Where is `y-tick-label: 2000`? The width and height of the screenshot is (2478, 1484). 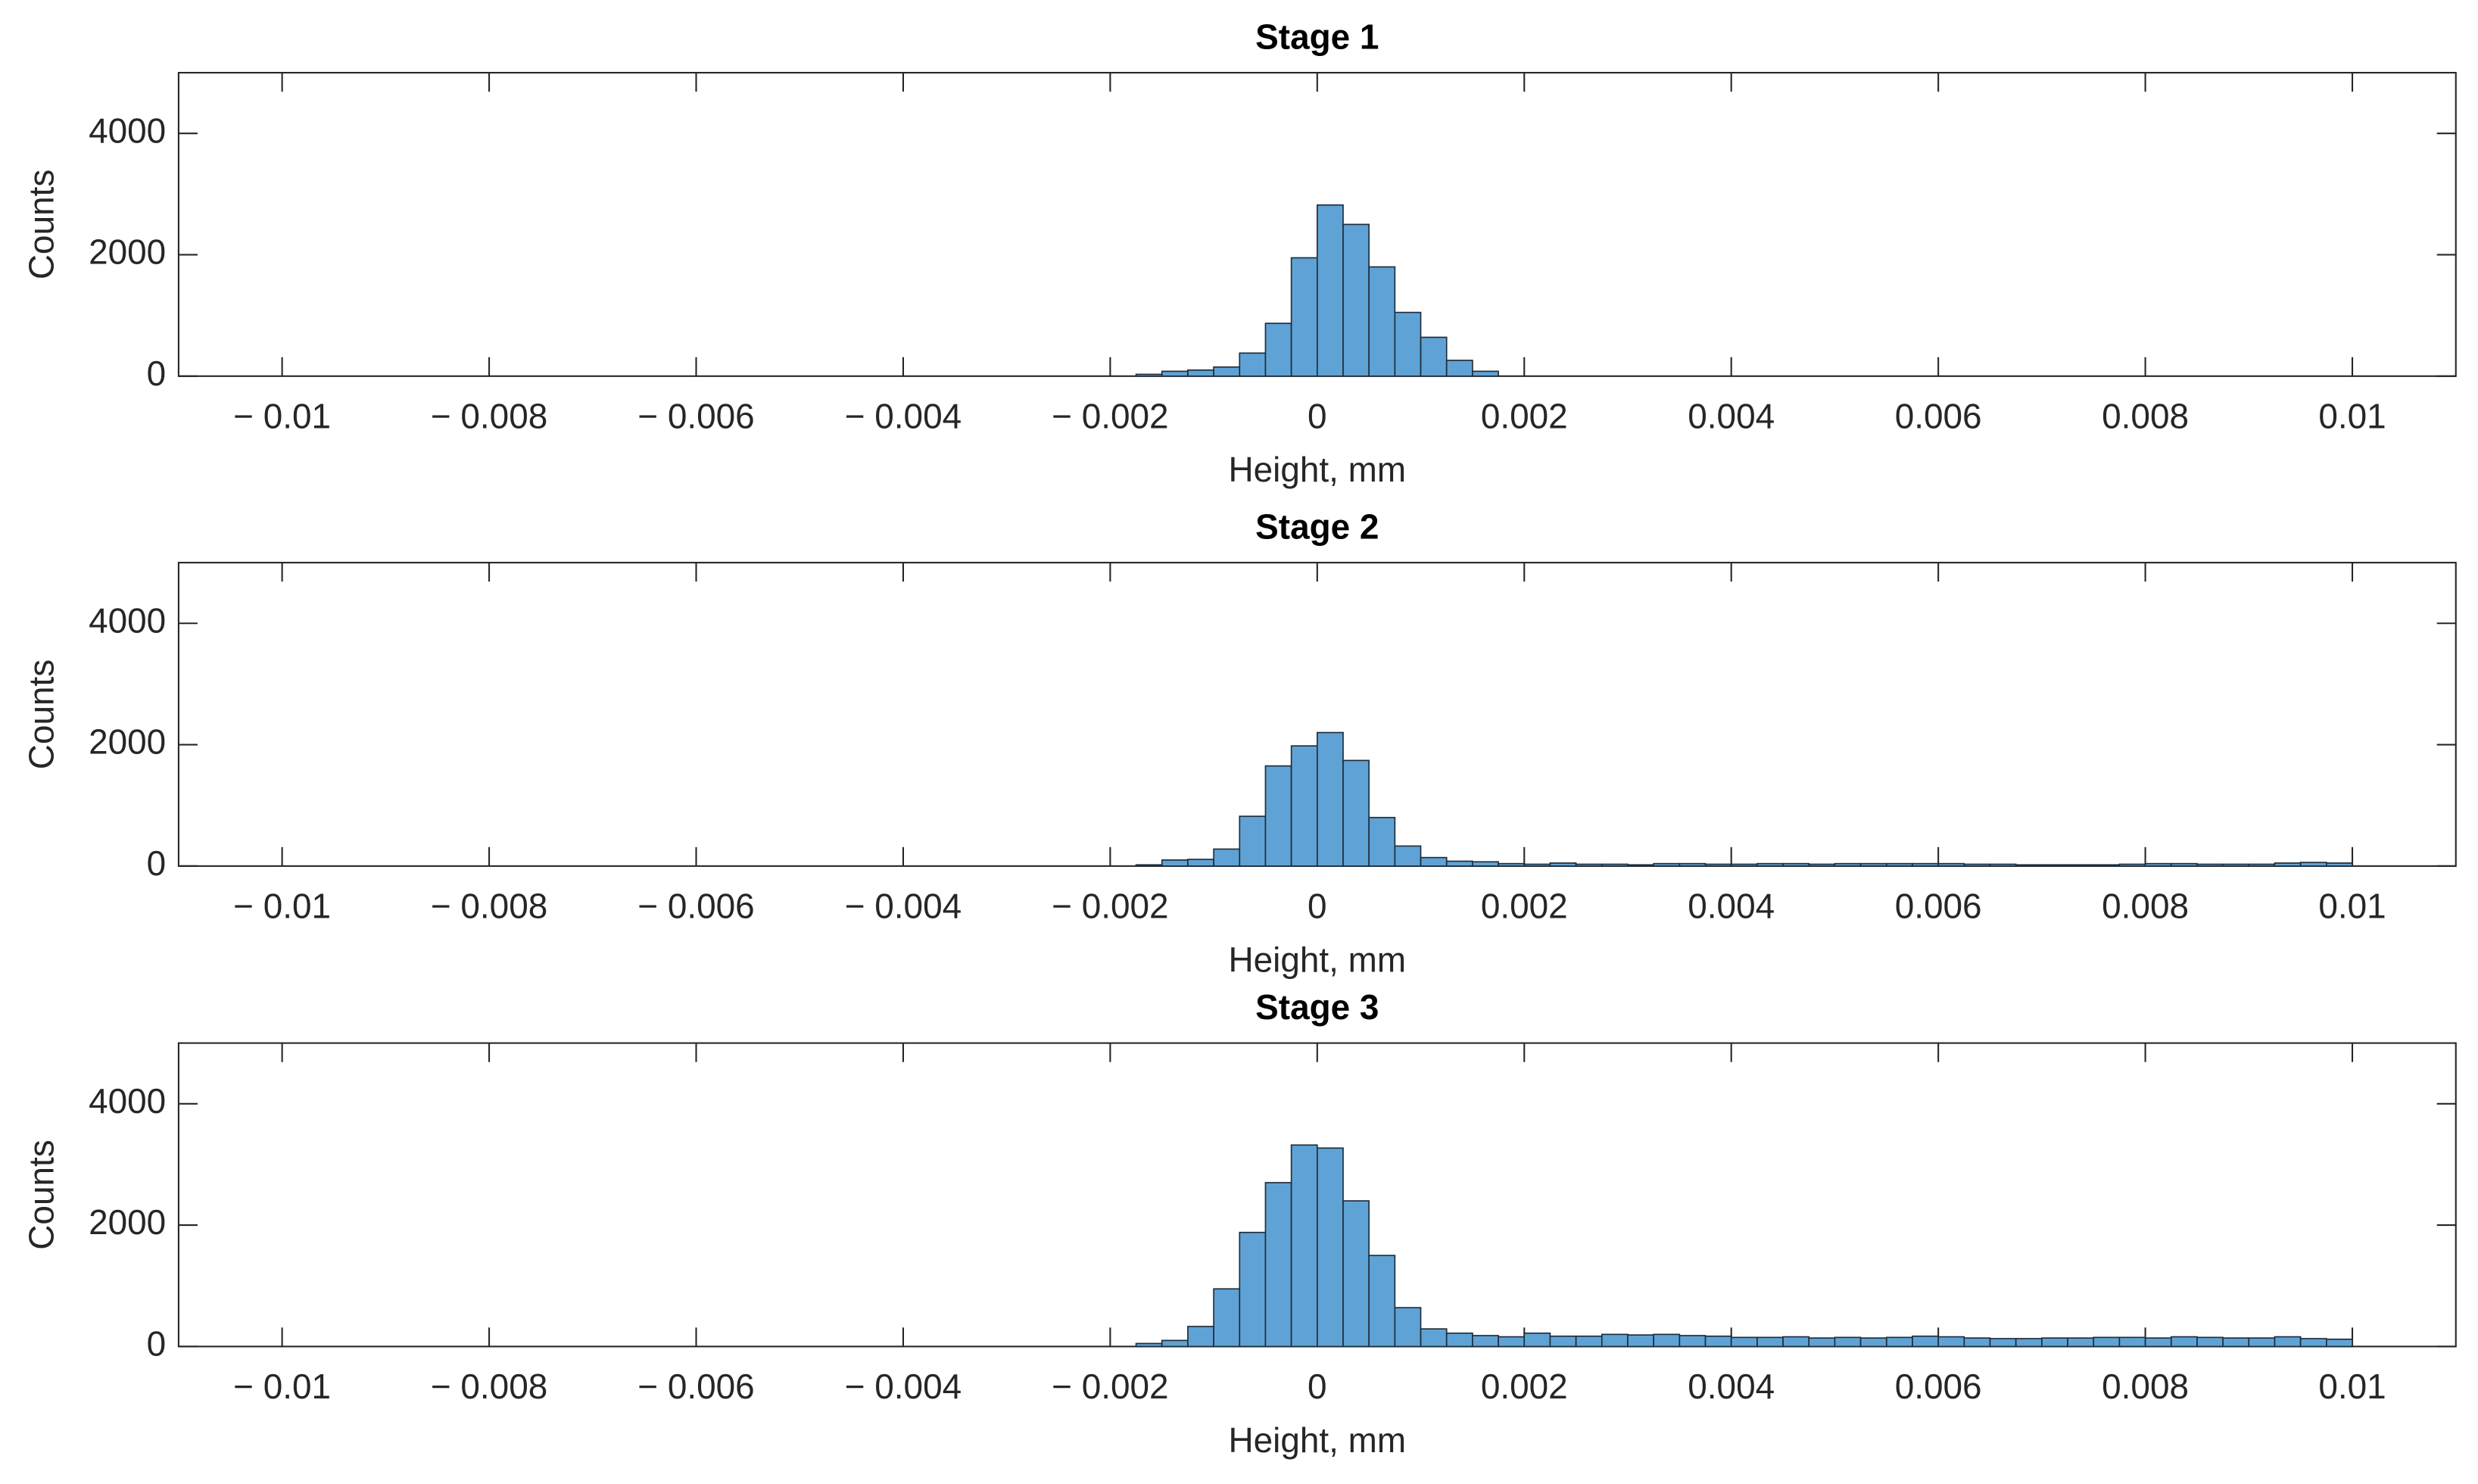
y-tick-label: 2000 is located at coordinates (127, 252).